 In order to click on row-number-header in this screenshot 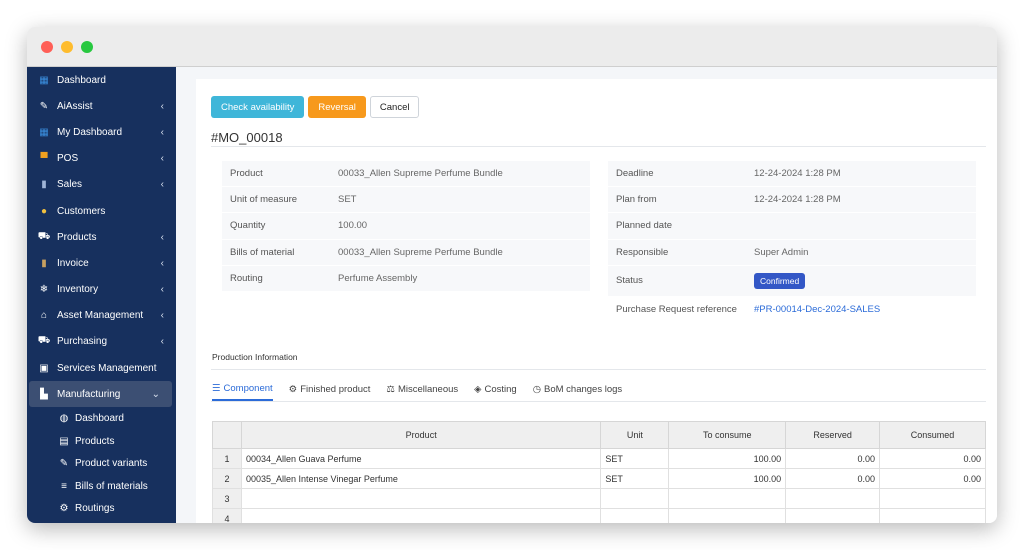, I will do `click(227, 435)`.